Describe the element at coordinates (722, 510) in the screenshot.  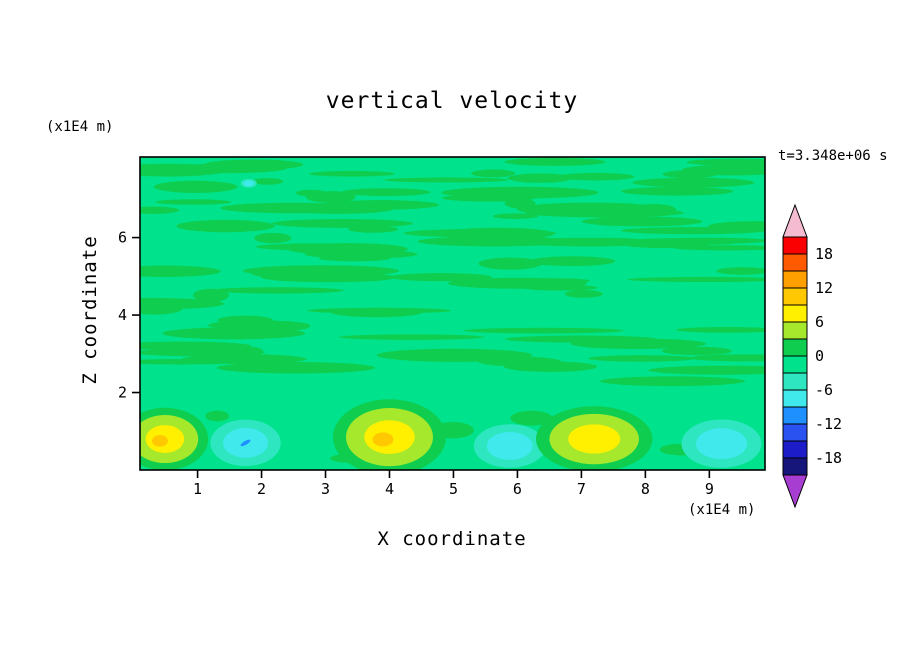
I see `x-axis-unit-label: (x1E4 m)` at that location.